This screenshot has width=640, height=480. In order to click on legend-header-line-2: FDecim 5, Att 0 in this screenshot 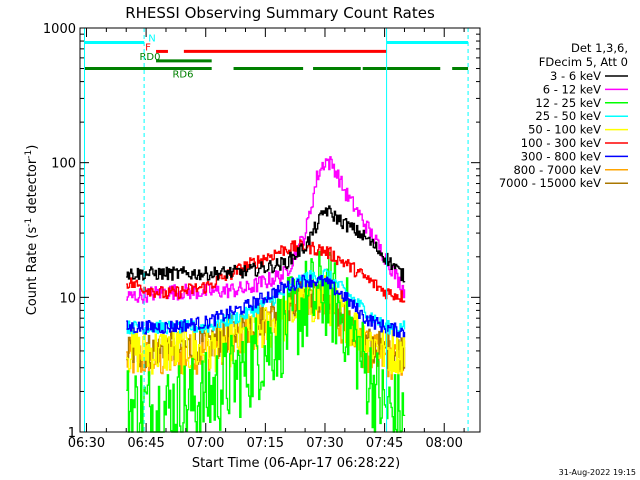, I will do `click(583, 62)`.